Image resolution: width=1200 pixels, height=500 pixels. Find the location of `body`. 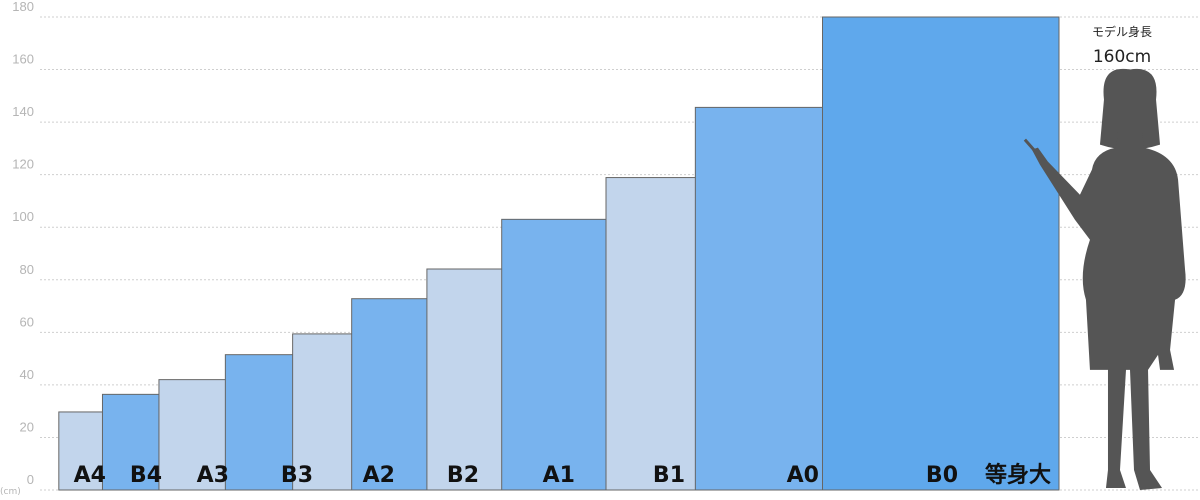

body is located at coordinates (1108, 311).